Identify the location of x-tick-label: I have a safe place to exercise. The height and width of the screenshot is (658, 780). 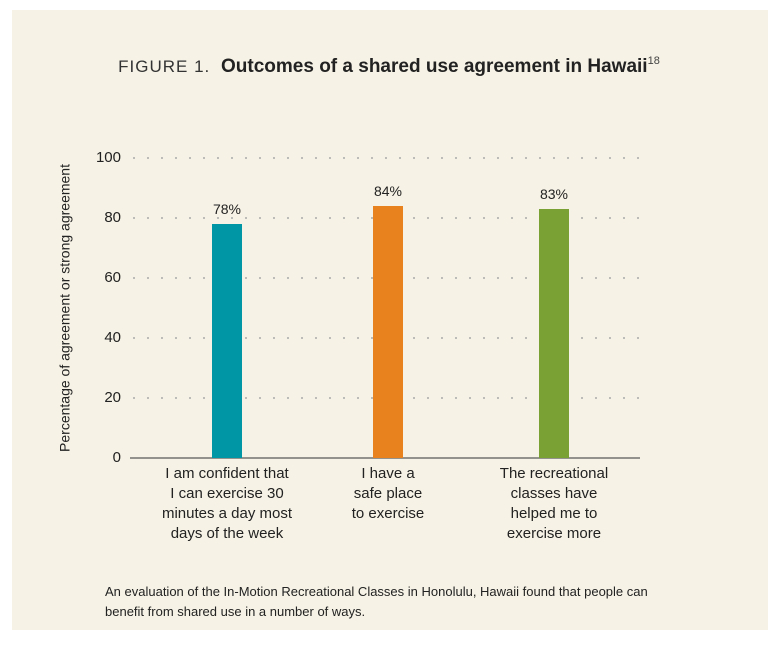
(388, 493).